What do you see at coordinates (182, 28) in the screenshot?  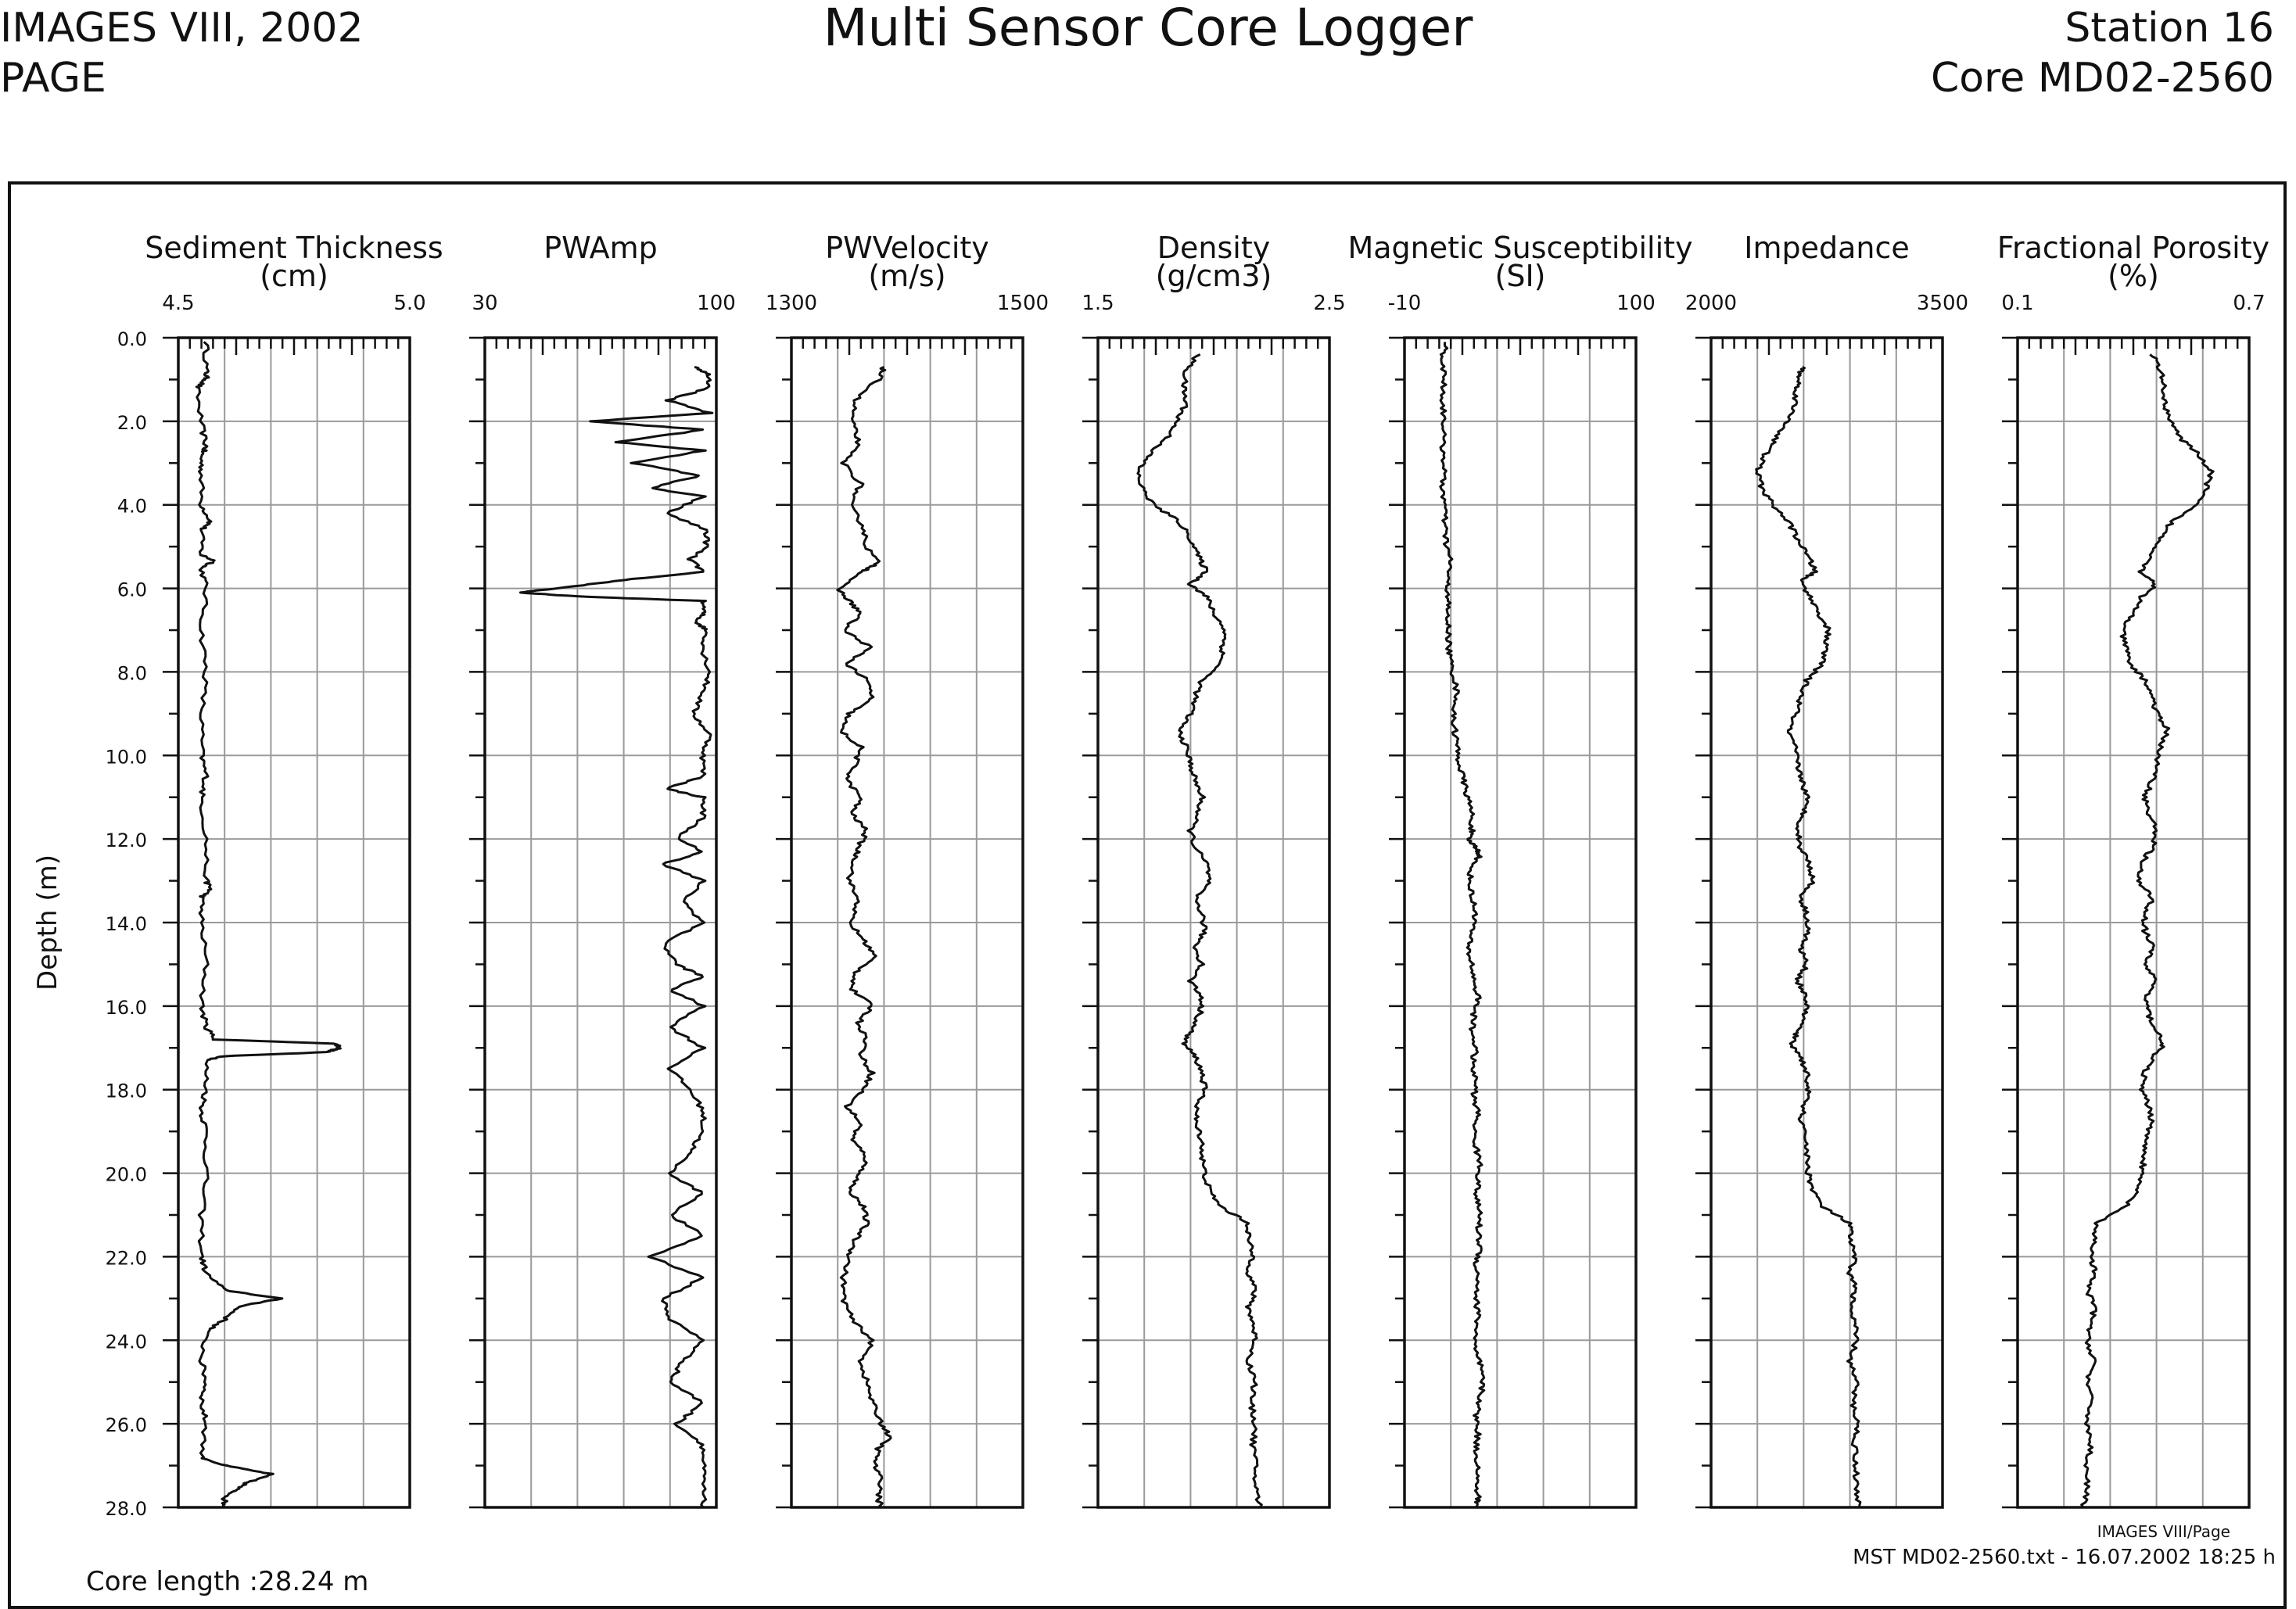 I see `expedition-label: IMAGES VIII, 2002` at bounding box center [182, 28].